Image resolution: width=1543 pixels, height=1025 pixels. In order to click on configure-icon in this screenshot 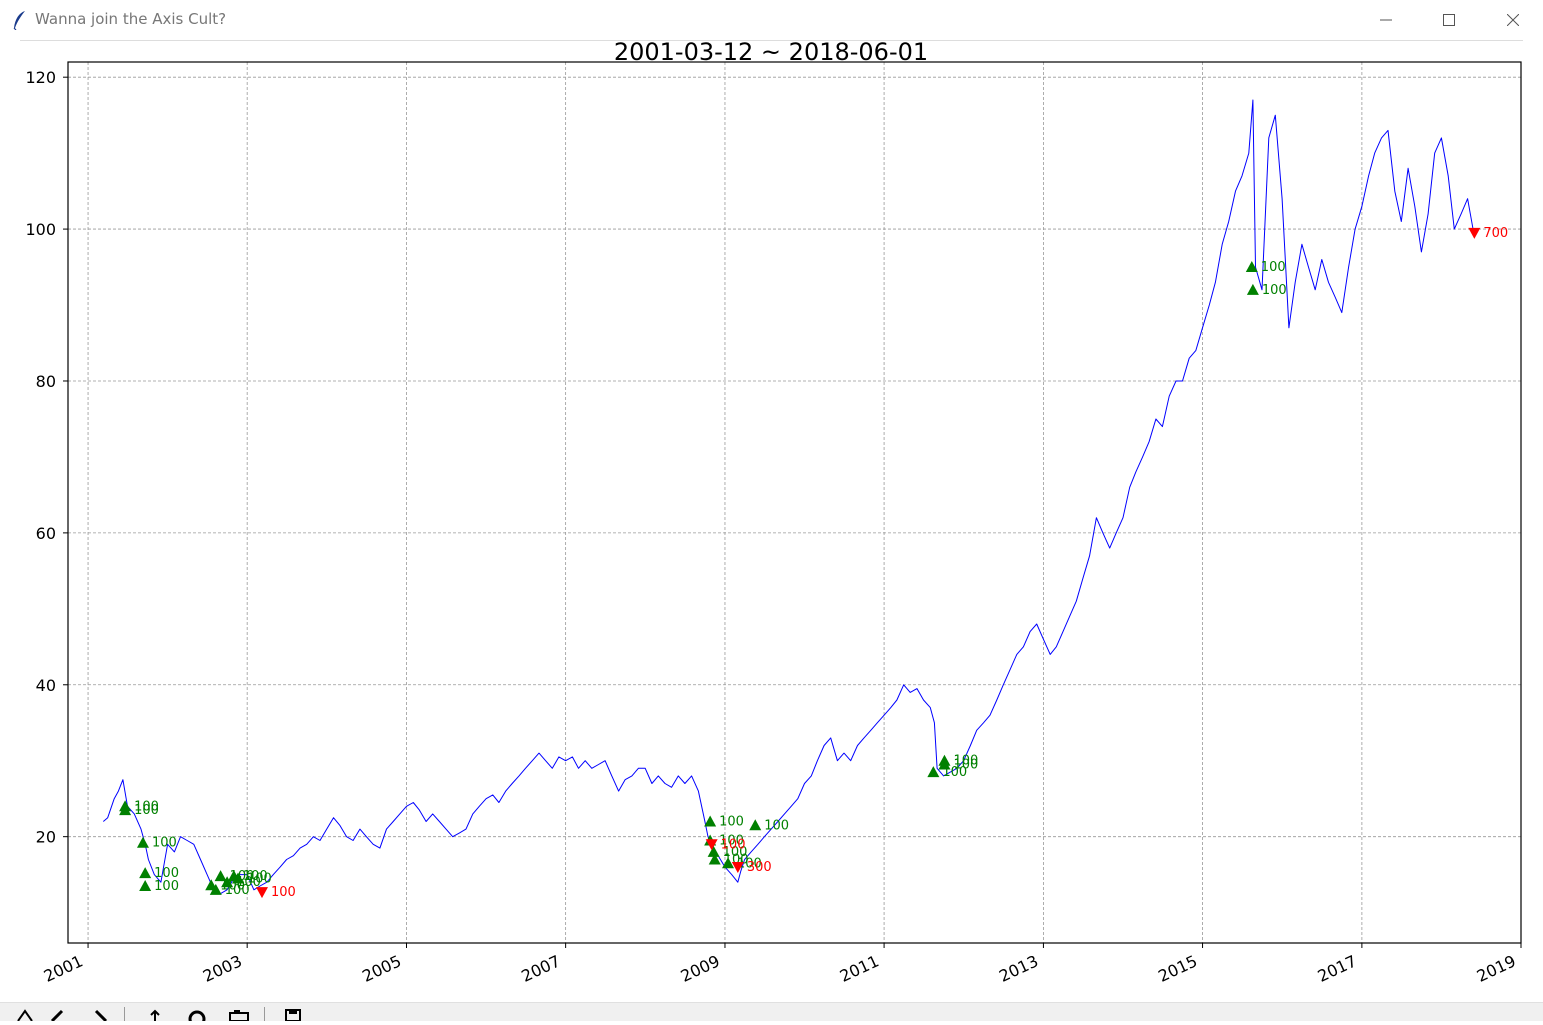, I will do `click(239, 1016)`.